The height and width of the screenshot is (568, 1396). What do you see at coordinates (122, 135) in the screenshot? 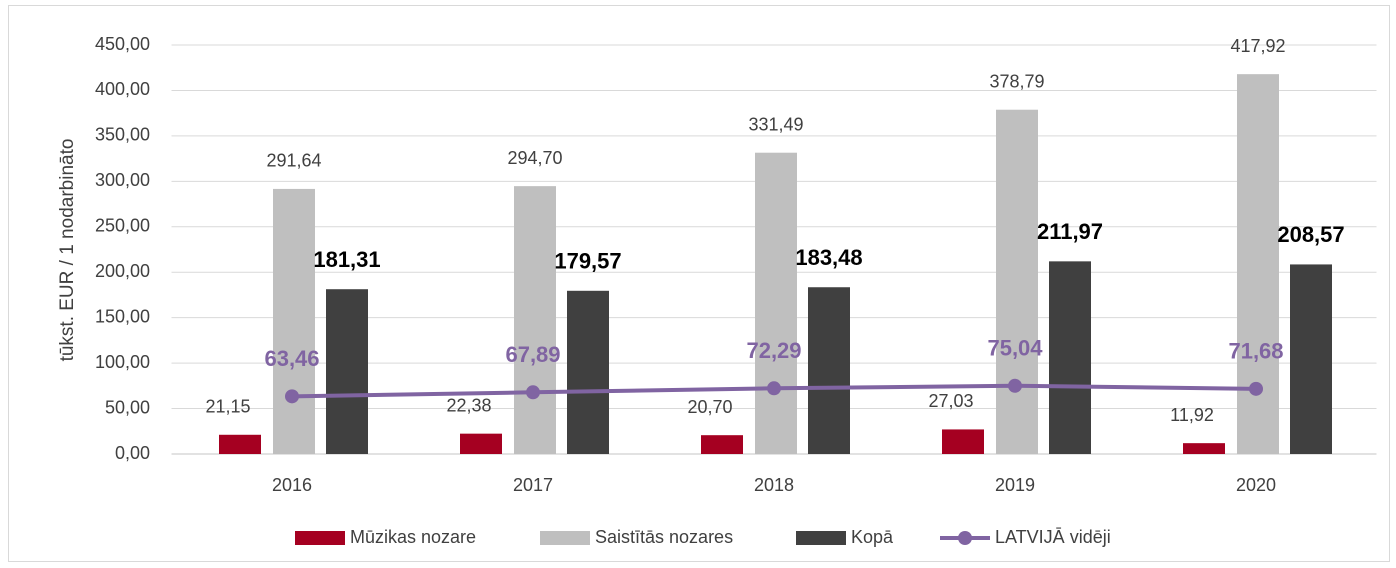
I see `y-tick-label: 350,00` at bounding box center [122, 135].